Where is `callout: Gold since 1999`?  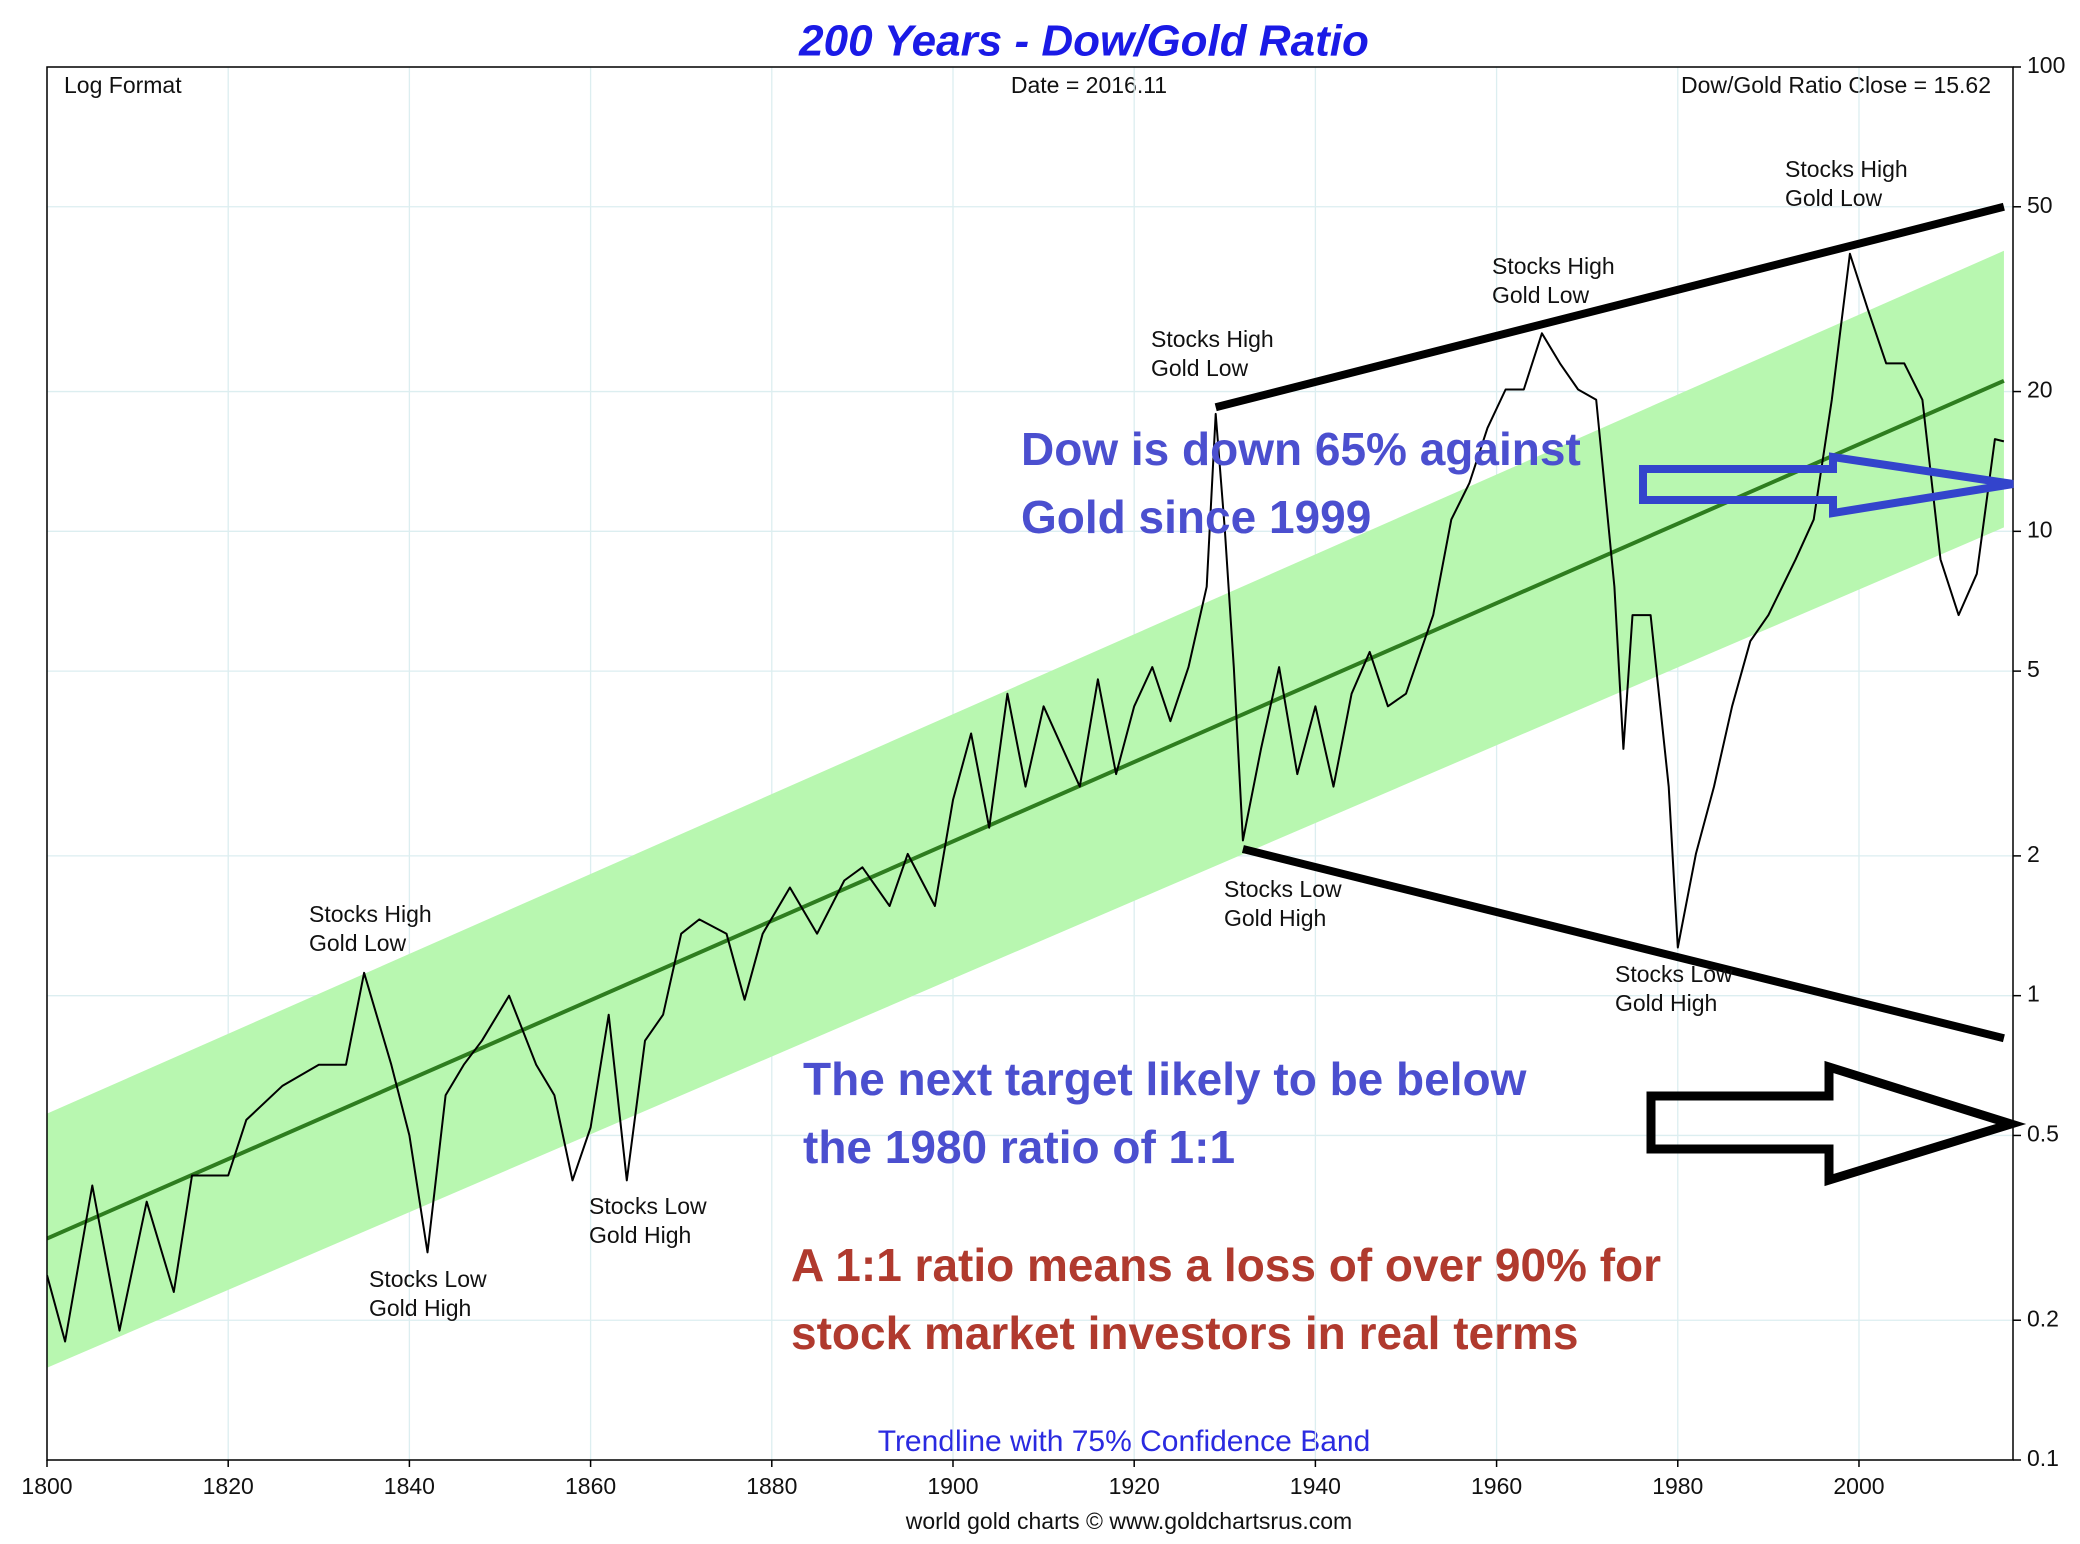 callout: Gold since 1999 is located at coordinates (1196, 517).